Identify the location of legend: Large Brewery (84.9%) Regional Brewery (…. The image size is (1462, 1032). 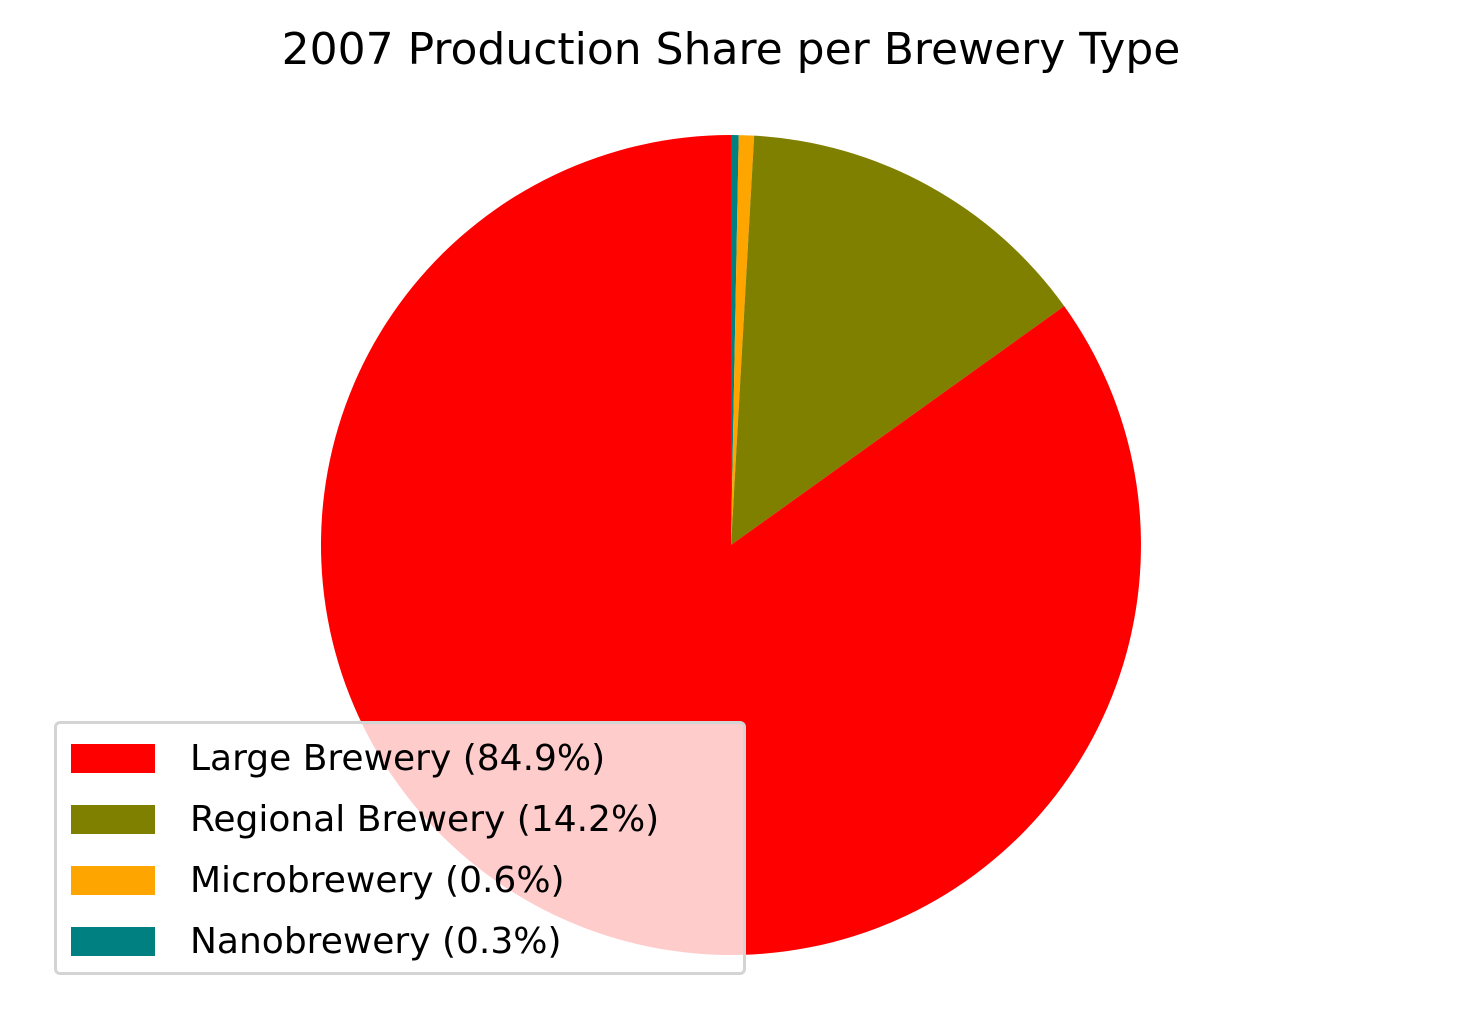
(400, 848).